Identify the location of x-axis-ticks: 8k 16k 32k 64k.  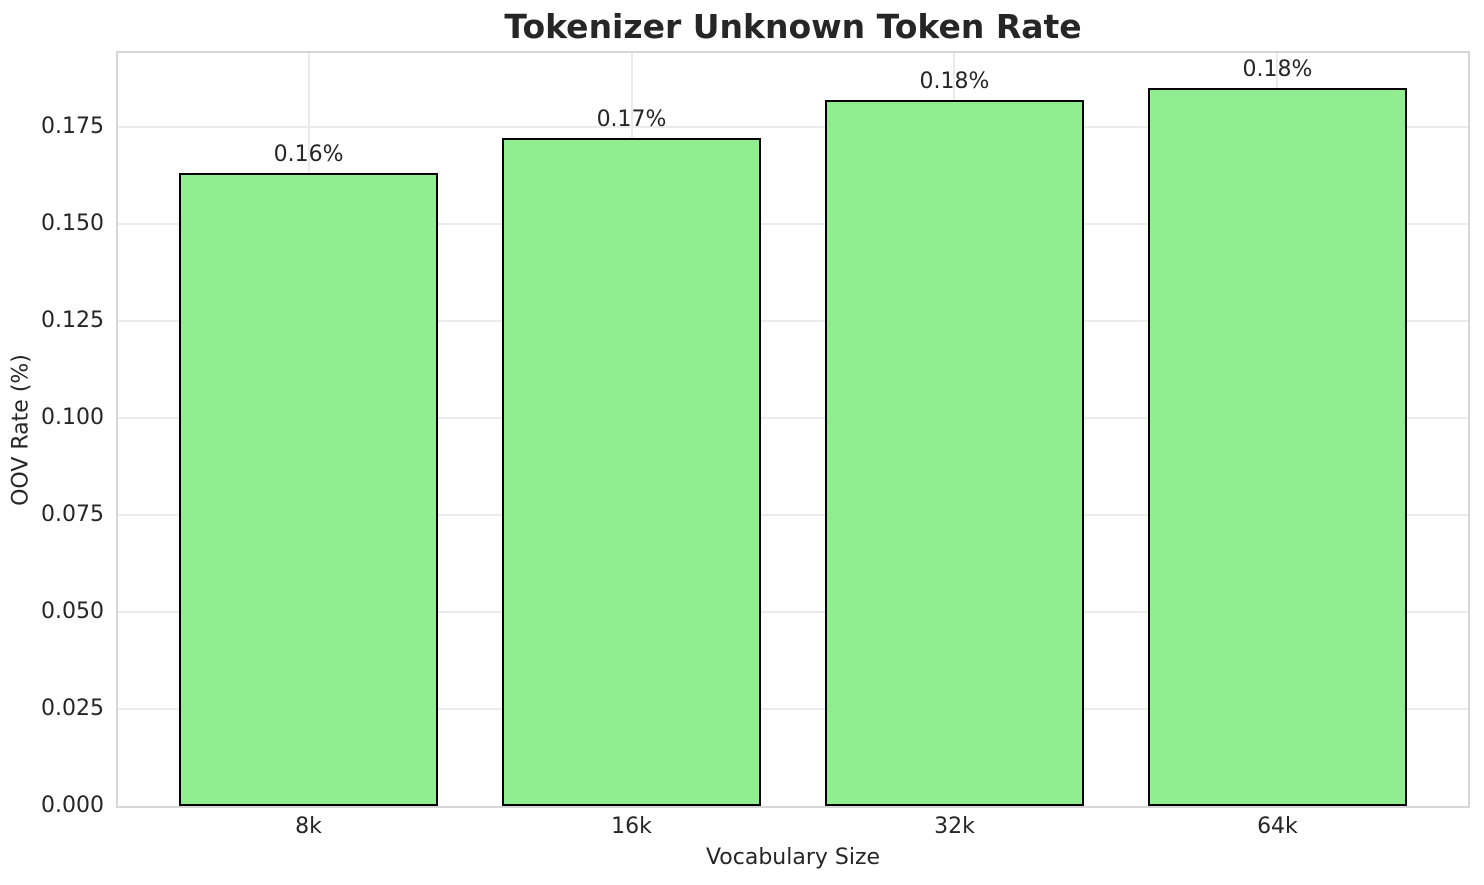
(793, 824).